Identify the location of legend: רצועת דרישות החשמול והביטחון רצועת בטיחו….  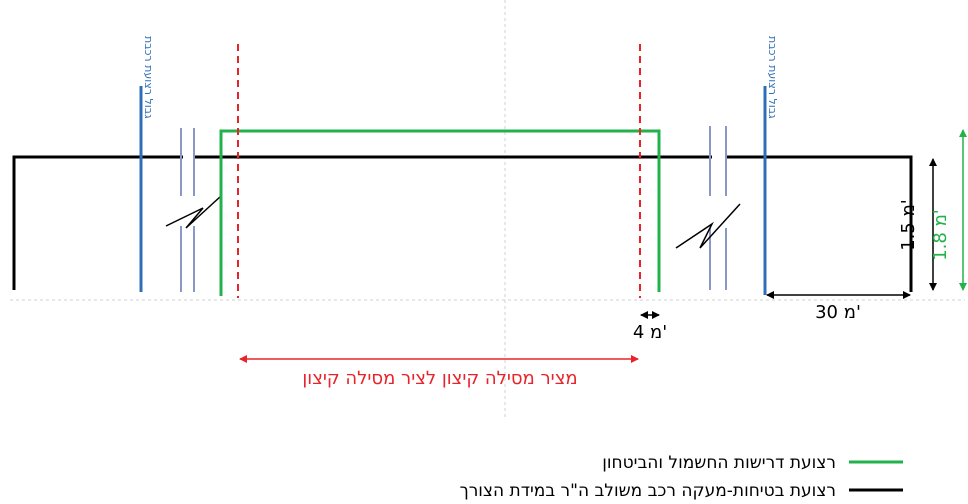
(681, 477).